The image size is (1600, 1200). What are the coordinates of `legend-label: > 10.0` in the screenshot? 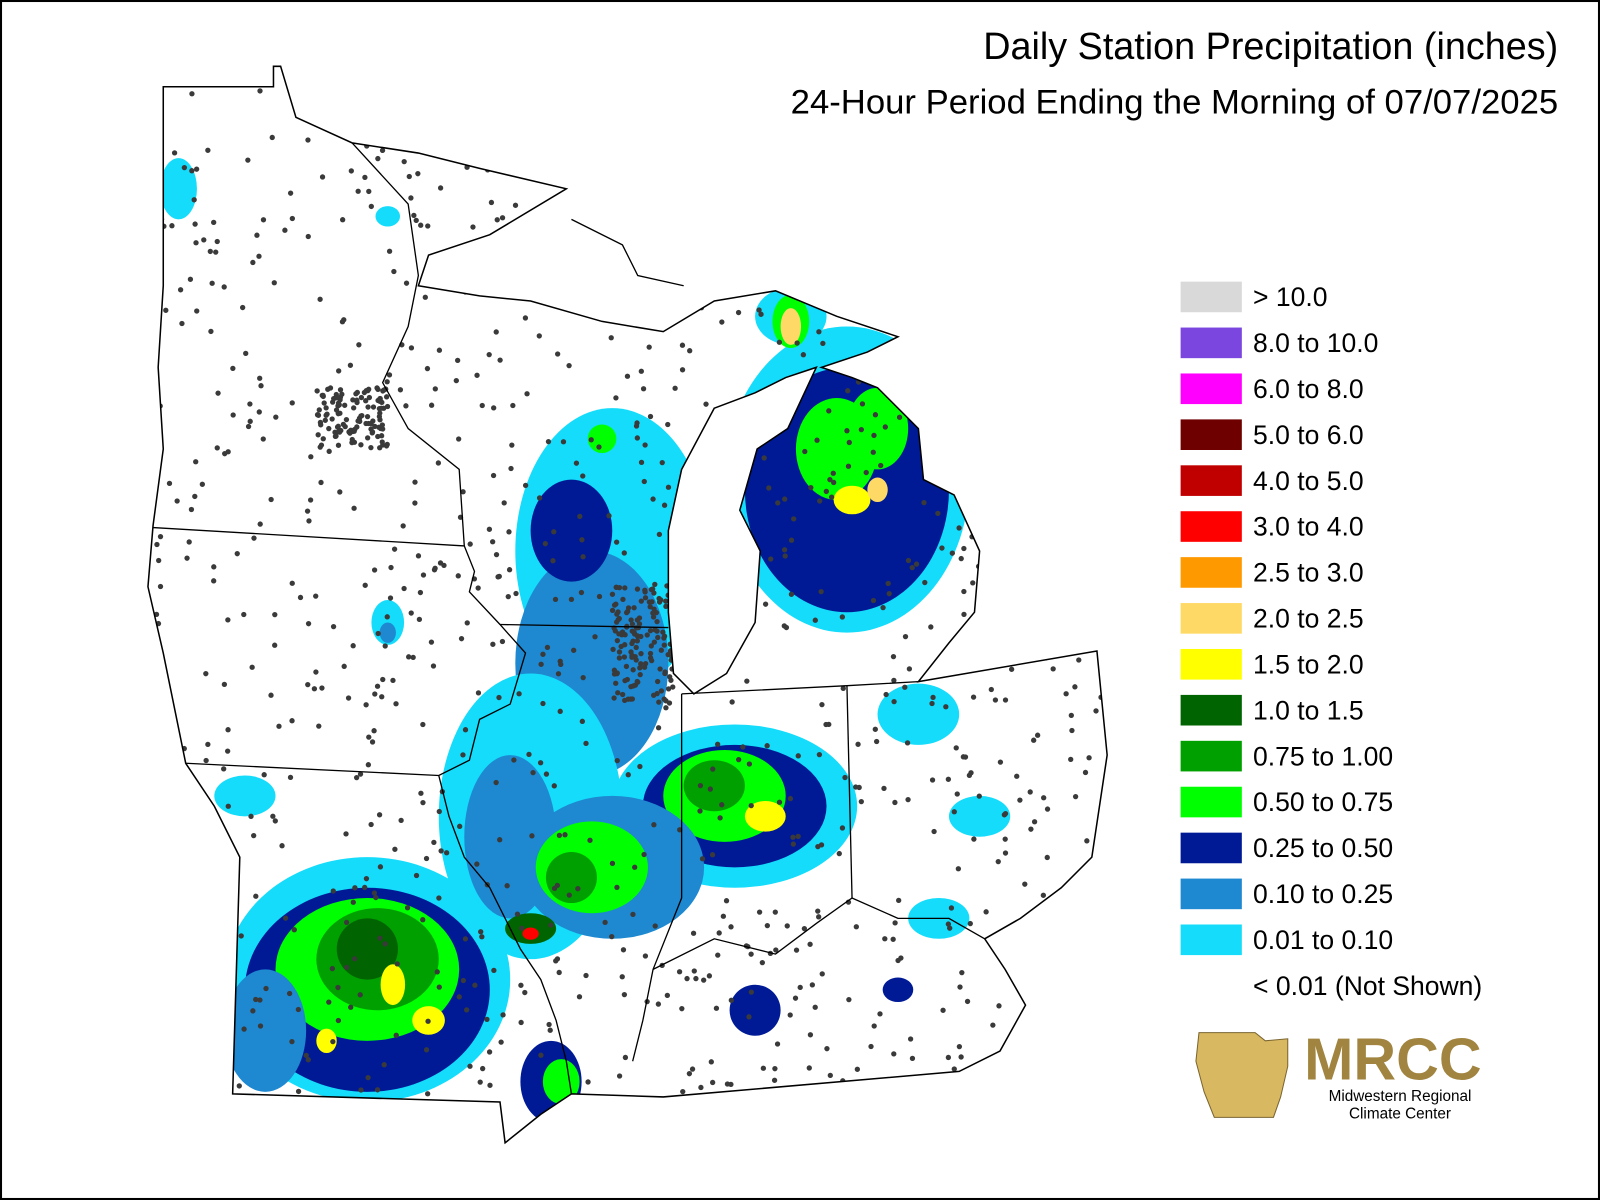 It's located at (1290, 297).